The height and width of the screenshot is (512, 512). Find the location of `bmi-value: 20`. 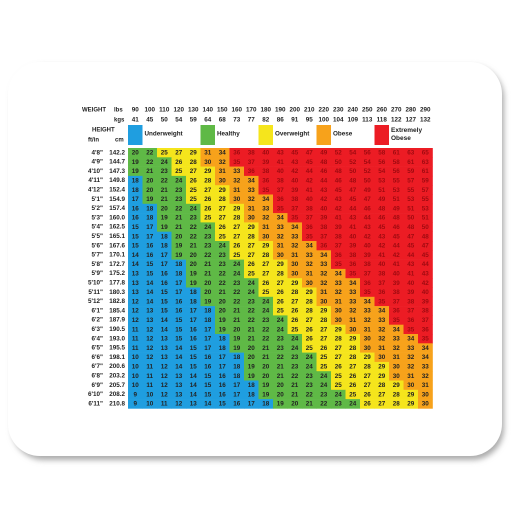

bmi-value: 20 is located at coordinates (194, 255).